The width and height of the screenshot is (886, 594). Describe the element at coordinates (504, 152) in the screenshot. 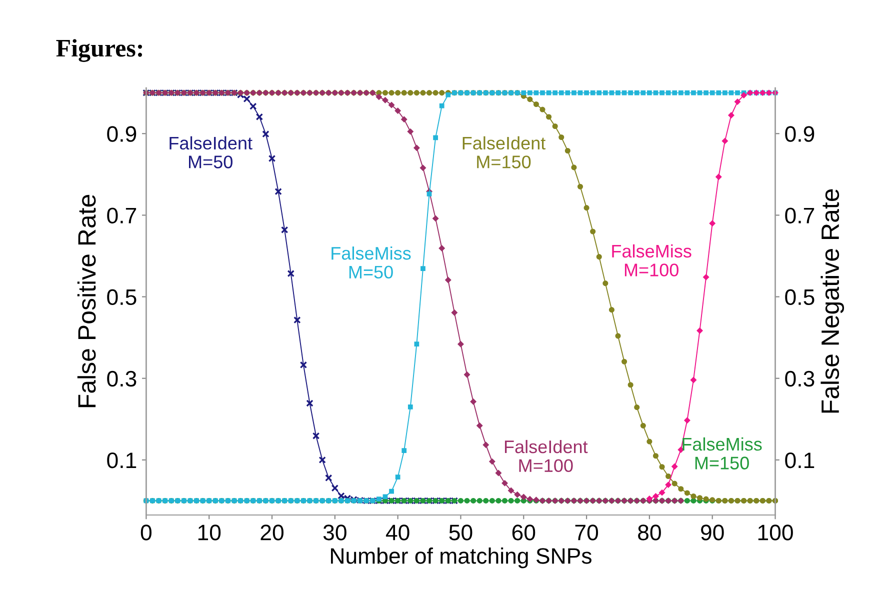

I see `series-label: FalseIdent M=150` at that location.